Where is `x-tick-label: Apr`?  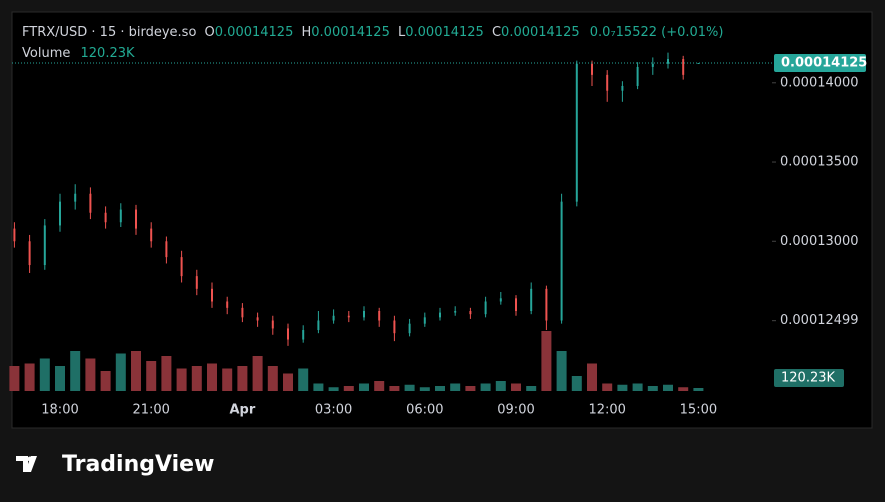 x-tick-label: Apr is located at coordinates (243, 410).